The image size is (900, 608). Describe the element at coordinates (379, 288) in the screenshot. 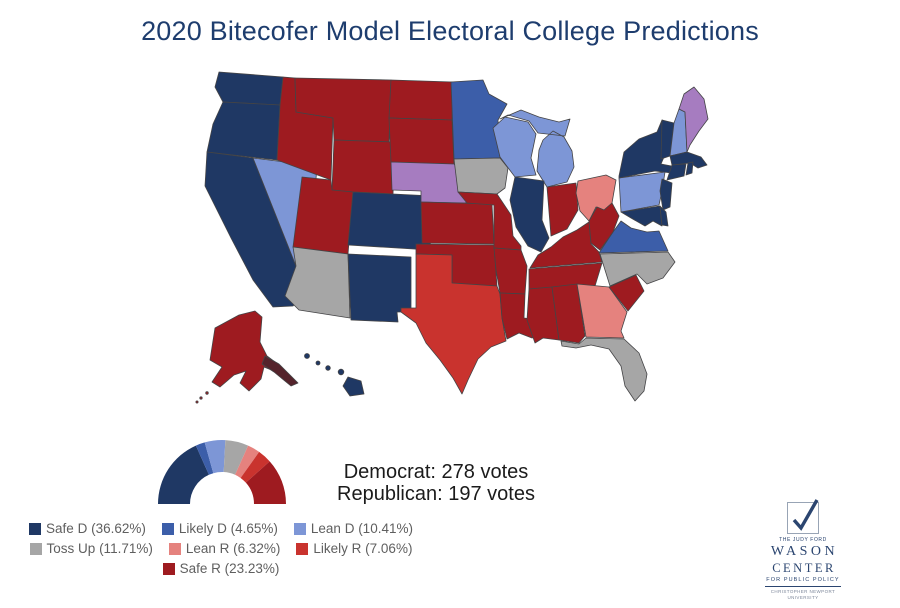

I see `state-new-mexico` at that location.